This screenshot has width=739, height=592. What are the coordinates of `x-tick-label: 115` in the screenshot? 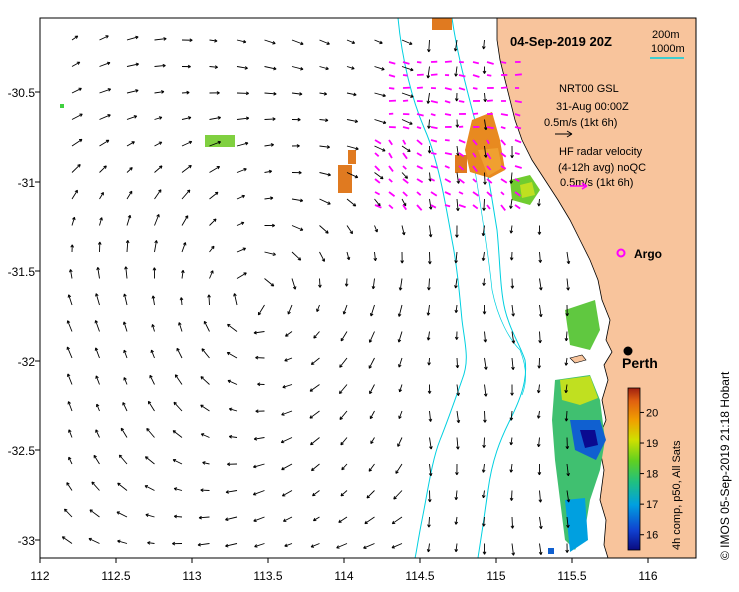 It's located at (495, 576).